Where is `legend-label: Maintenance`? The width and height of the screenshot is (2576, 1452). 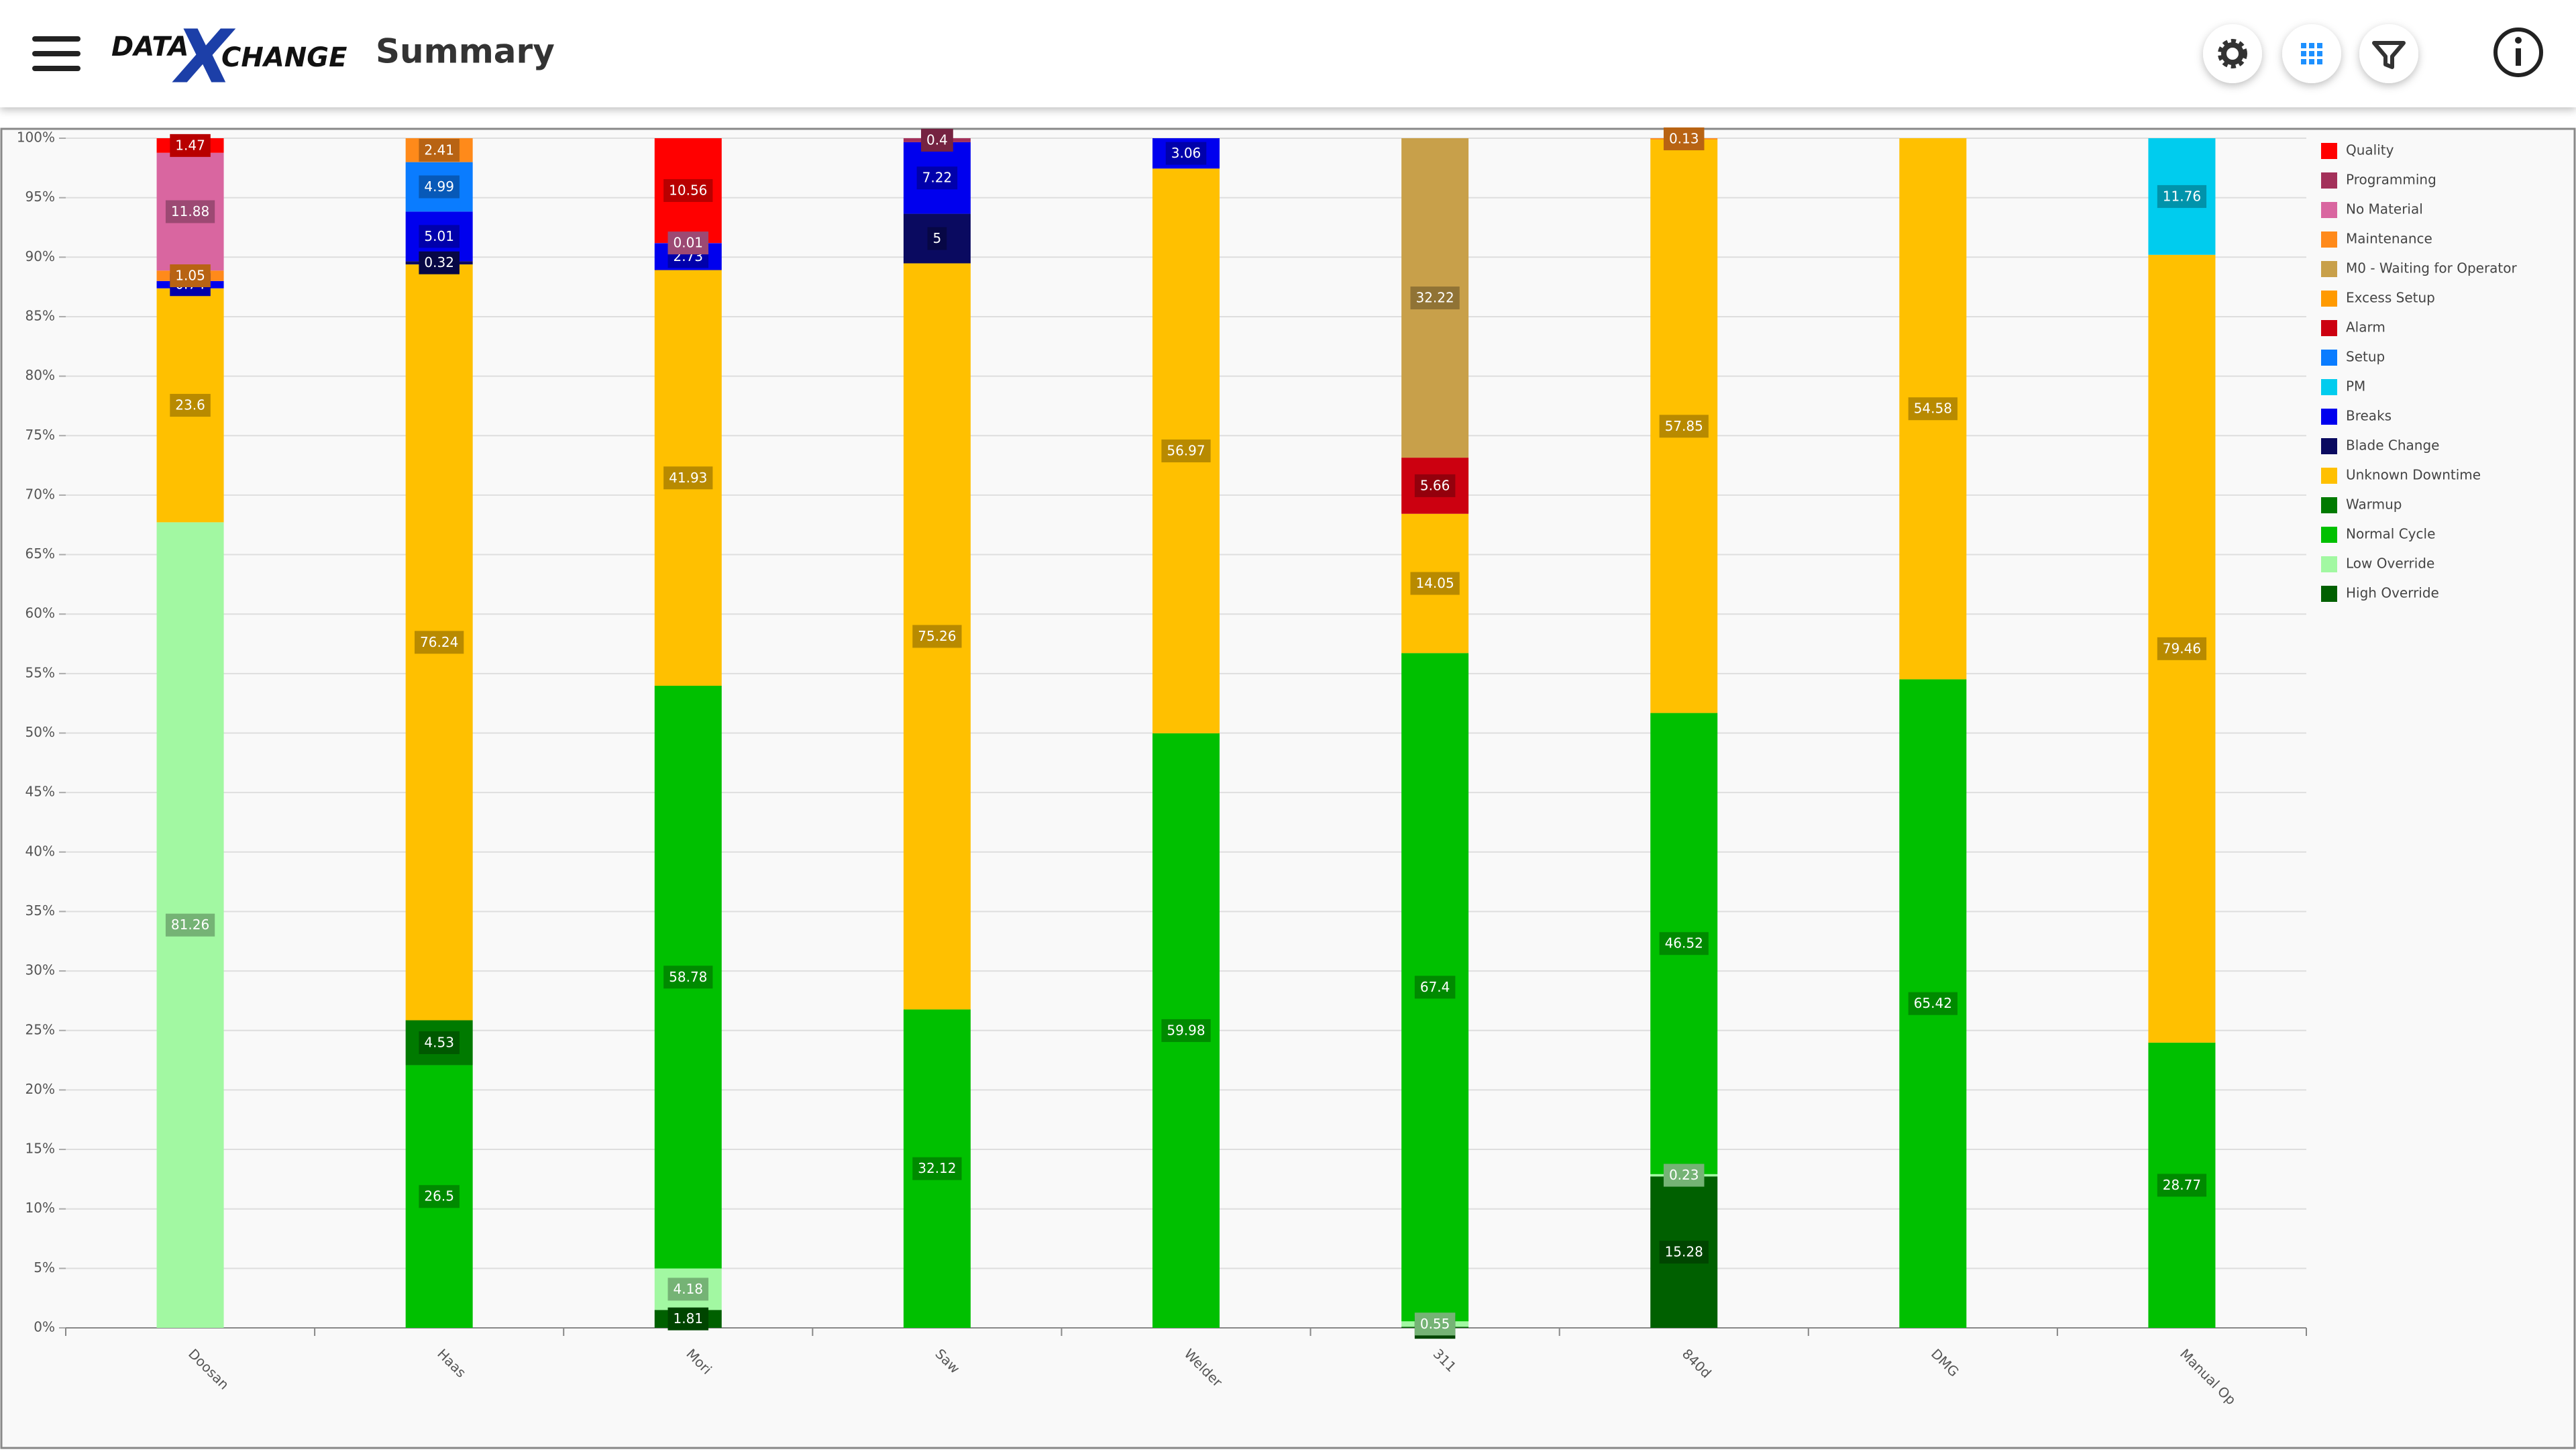
legend-label: Maintenance is located at coordinates (2389, 239).